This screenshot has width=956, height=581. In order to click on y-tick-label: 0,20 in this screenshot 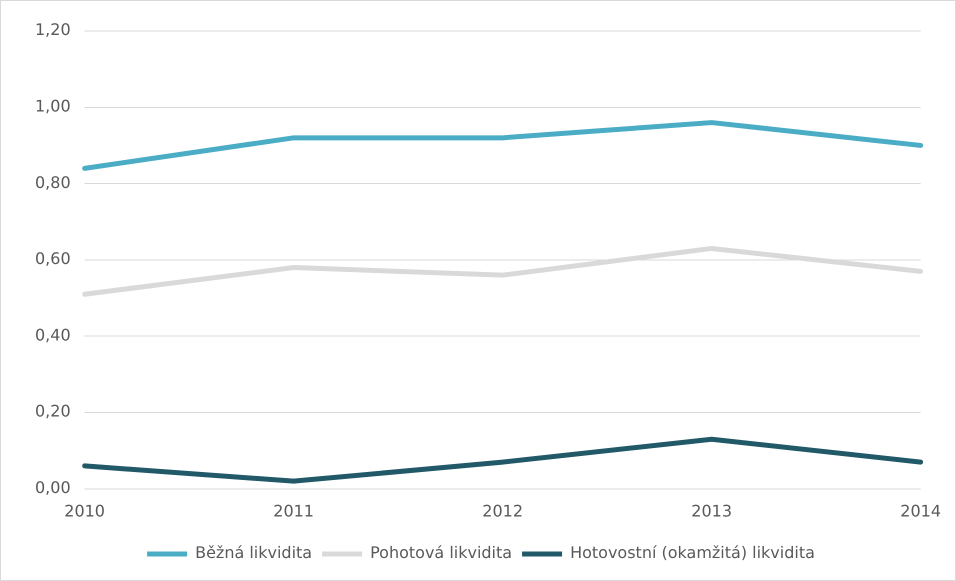, I will do `click(53, 411)`.